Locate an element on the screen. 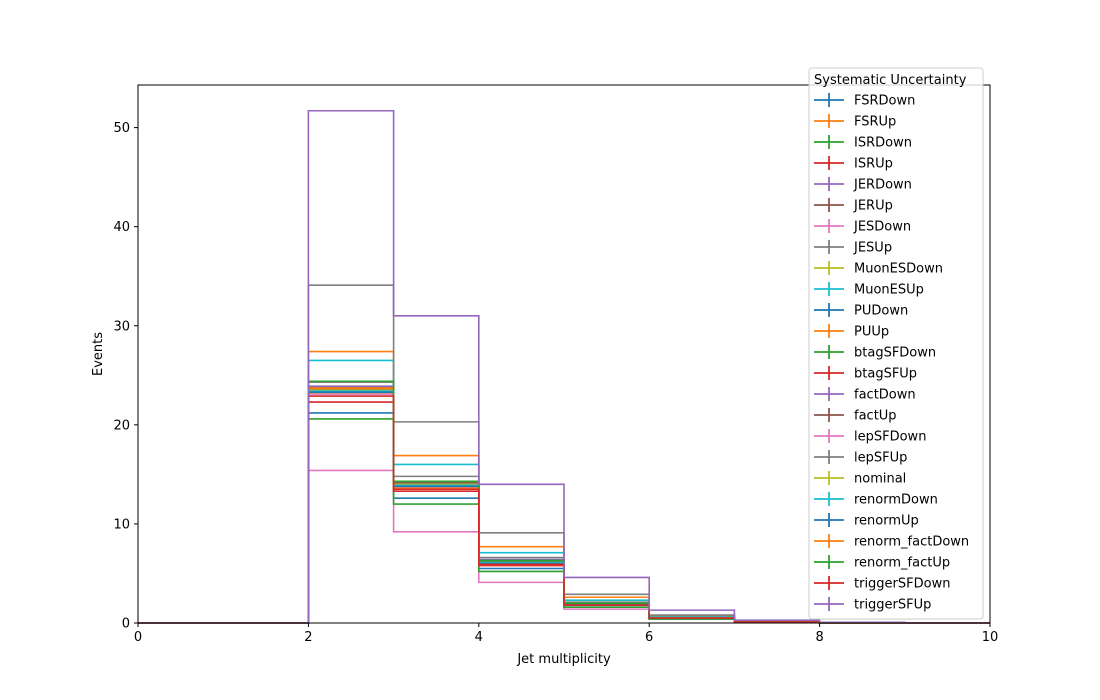 Image resolution: width=1100 pixels, height=700 pixels. legend-label: renormDown is located at coordinates (896, 500).